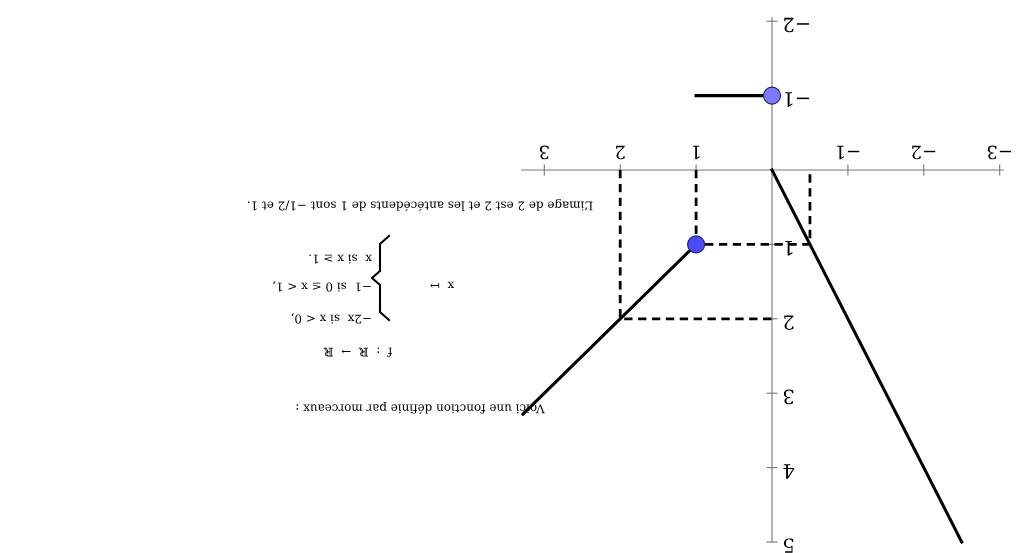 This screenshot has width=1016, height=553. I want to click on x-tick-label: 1, so click(696, 152).